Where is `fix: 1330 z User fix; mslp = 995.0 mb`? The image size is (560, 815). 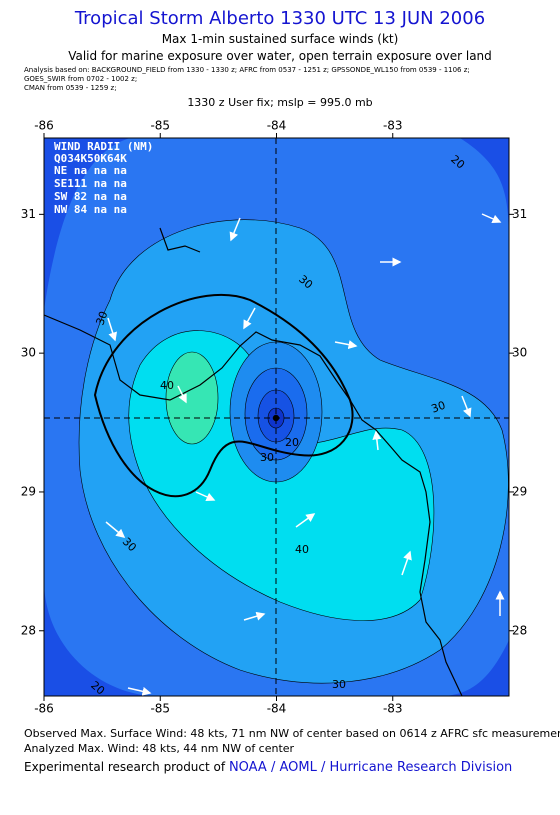 fix: 1330 z User fix; mslp = 995.0 mb is located at coordinates (280, 102).